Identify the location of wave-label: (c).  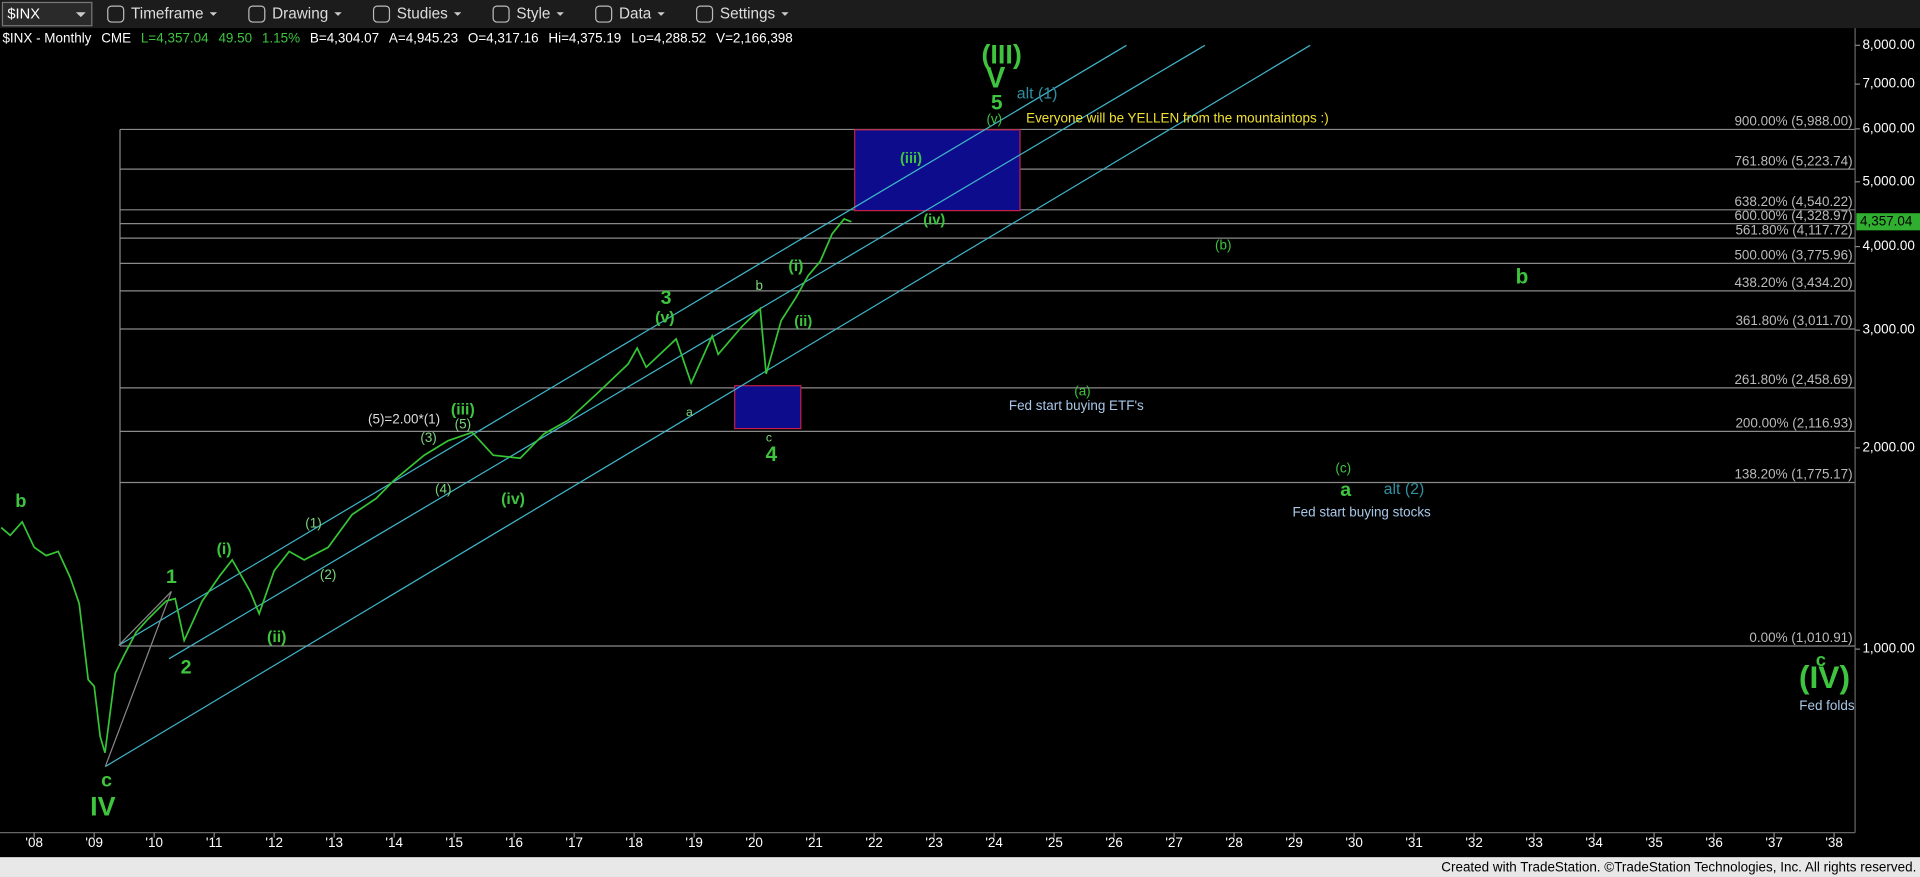
(1343, 468).